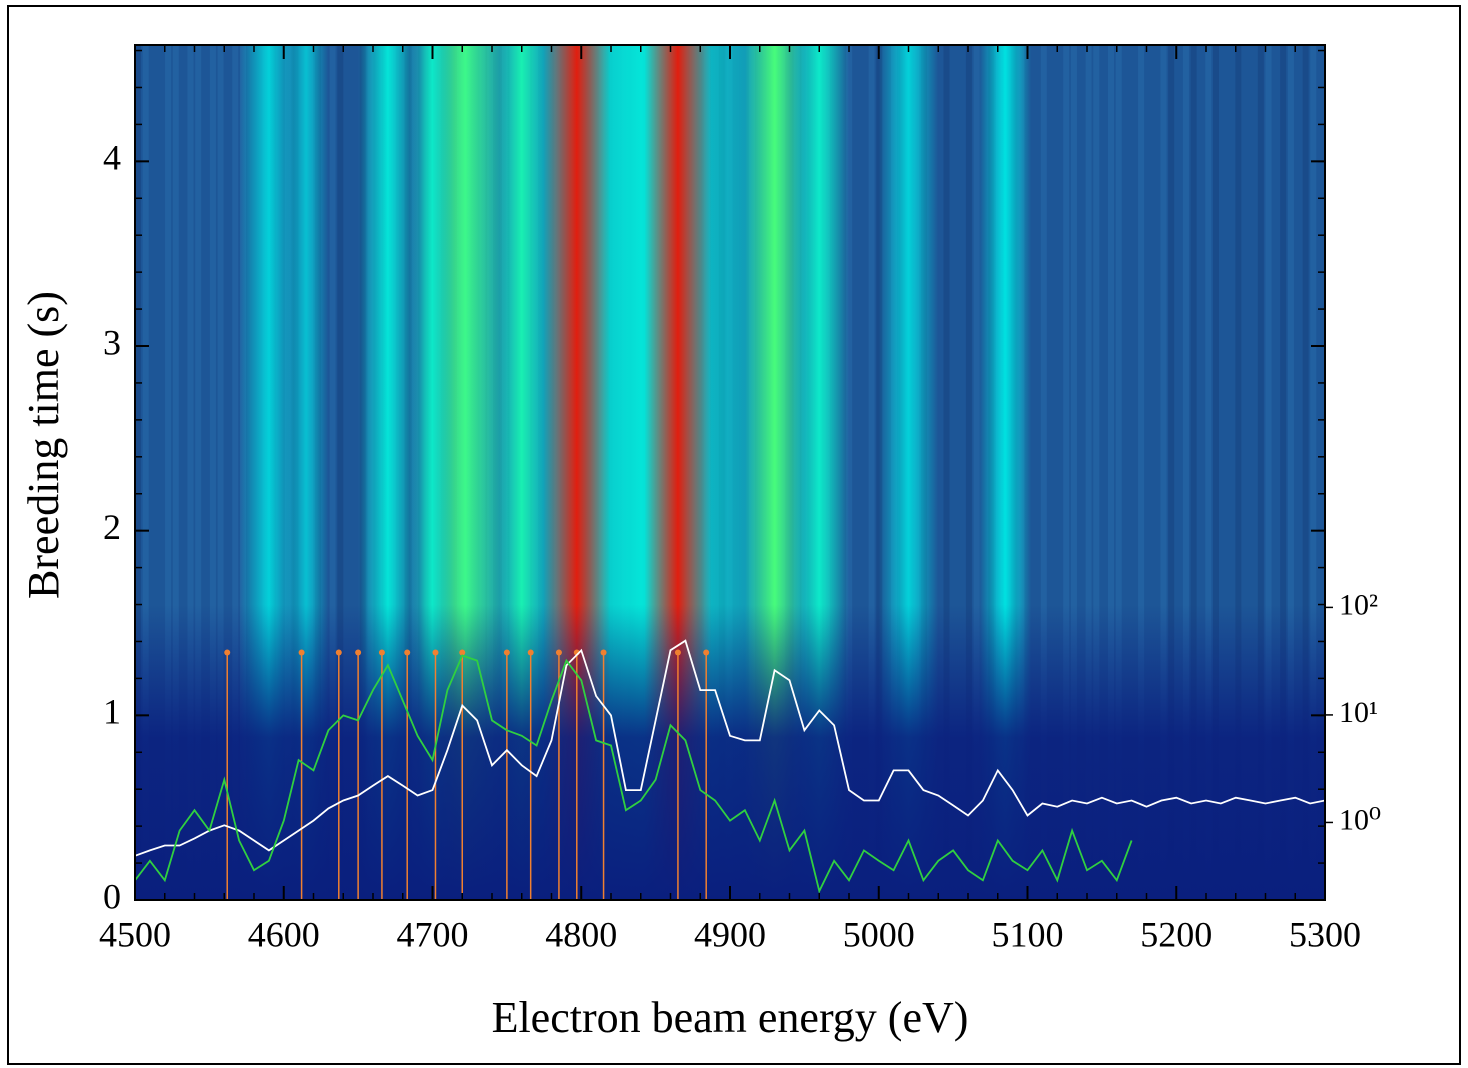  What do you see at coordinates (1325, 934) in the screenshot?
I see `x-tick-label: 5300` at bounding box center [1325, 934].